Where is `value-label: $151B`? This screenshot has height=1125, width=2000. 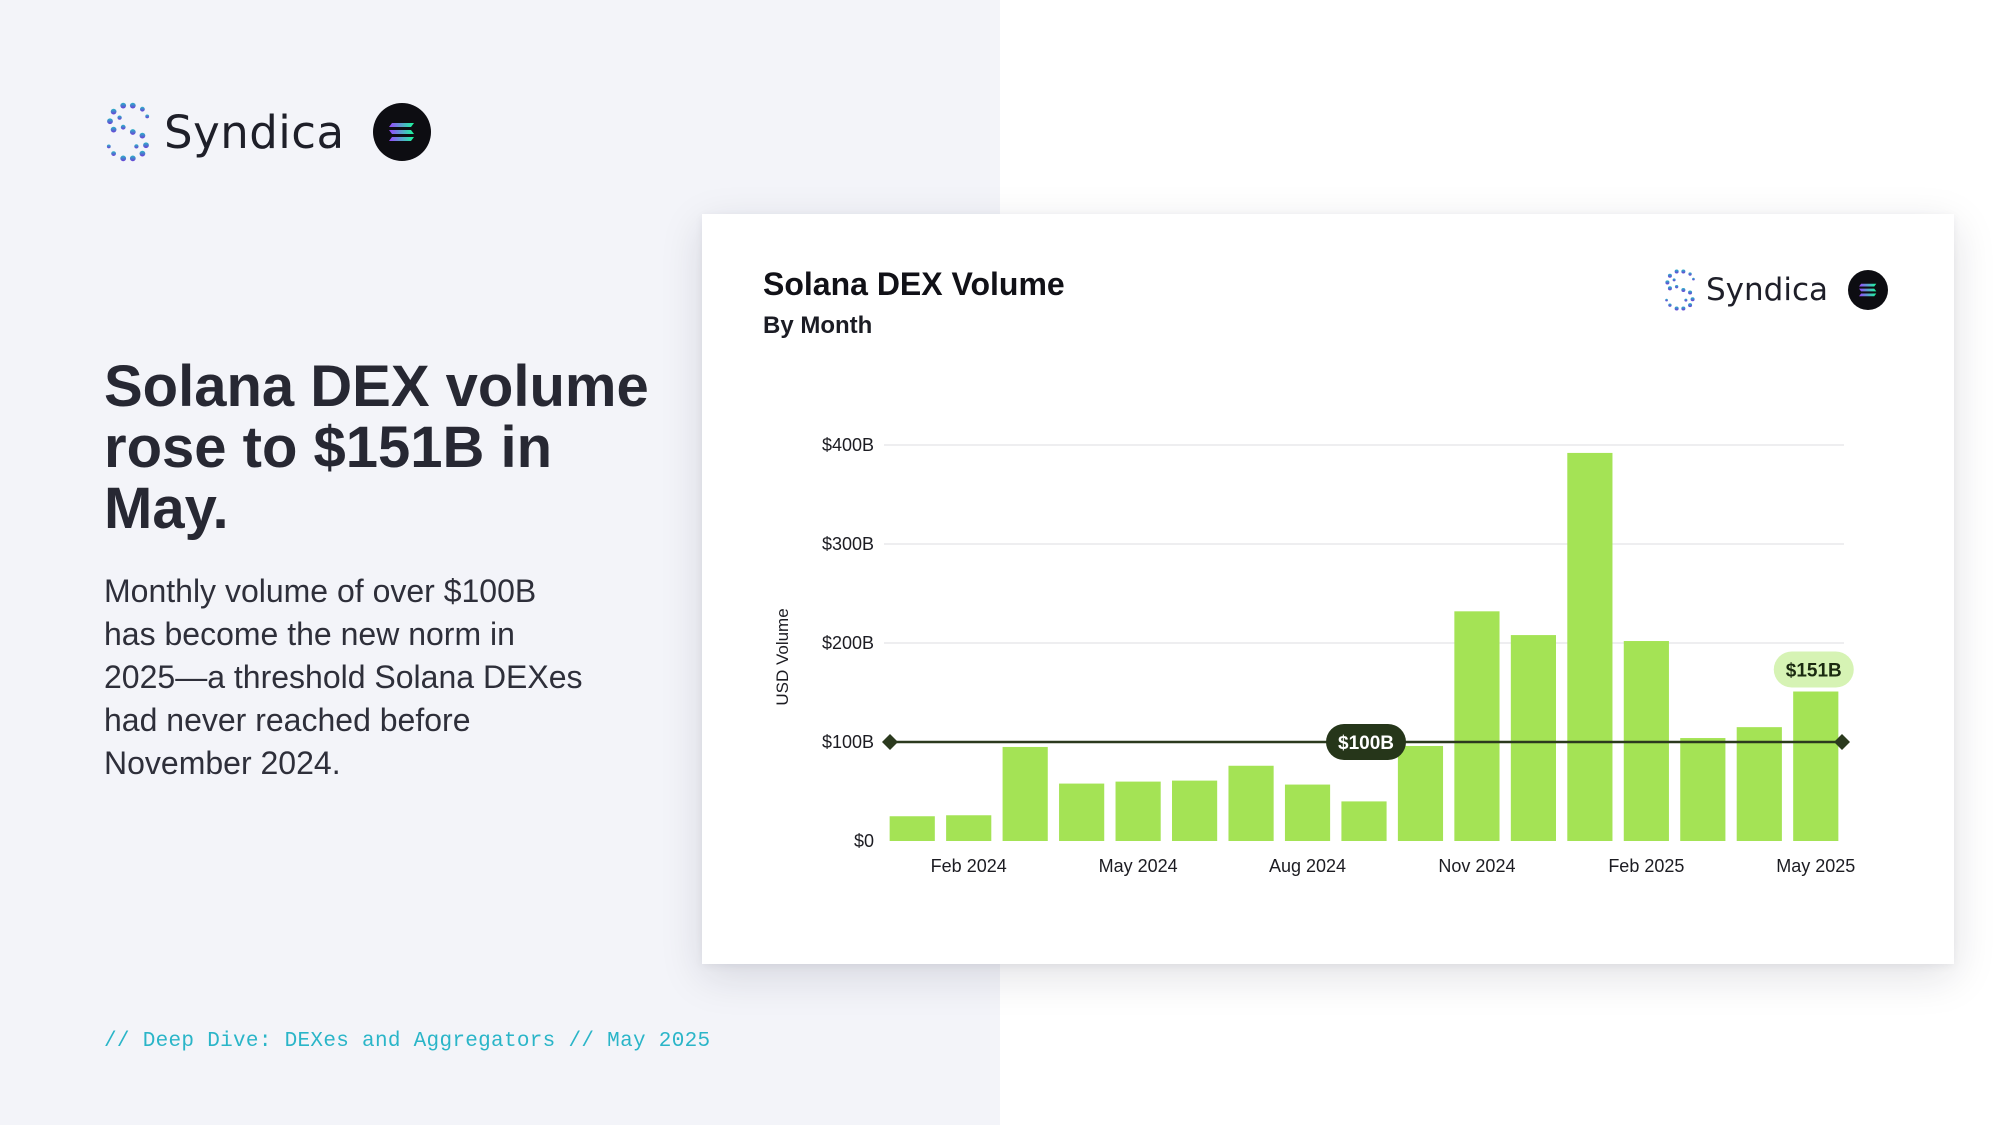 value-label: $151B is located at coordinates (1814, 671).